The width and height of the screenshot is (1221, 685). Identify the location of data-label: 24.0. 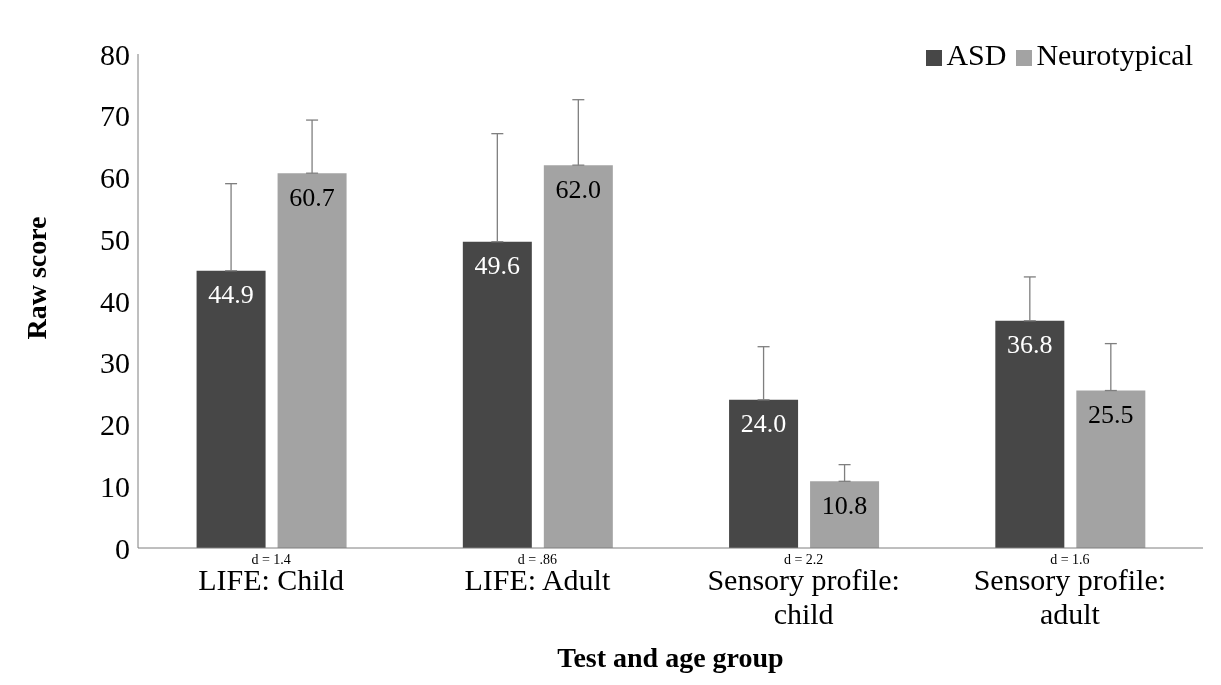
(763, 424).